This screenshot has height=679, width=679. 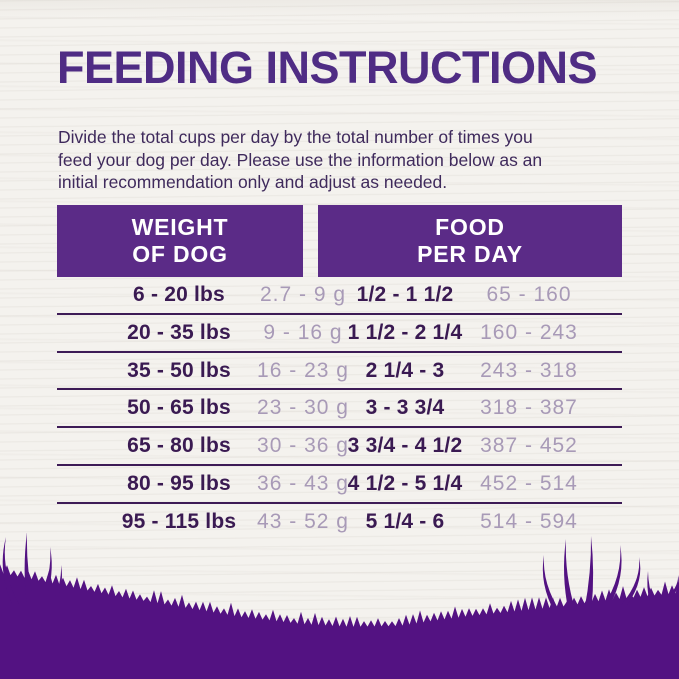 I want to click on table-row: 95 - 115 lbs 43 - 52 g 5 1/4 - 6 514 - 594, so click(x=339, y=523).